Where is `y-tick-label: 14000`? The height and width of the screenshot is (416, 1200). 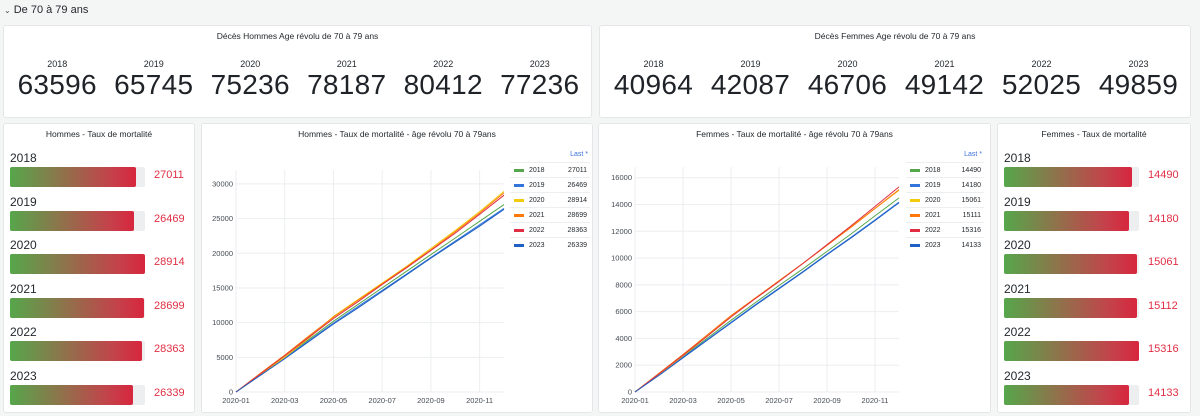 y-tick-label: 14000 is located at coordinates (621, 204).